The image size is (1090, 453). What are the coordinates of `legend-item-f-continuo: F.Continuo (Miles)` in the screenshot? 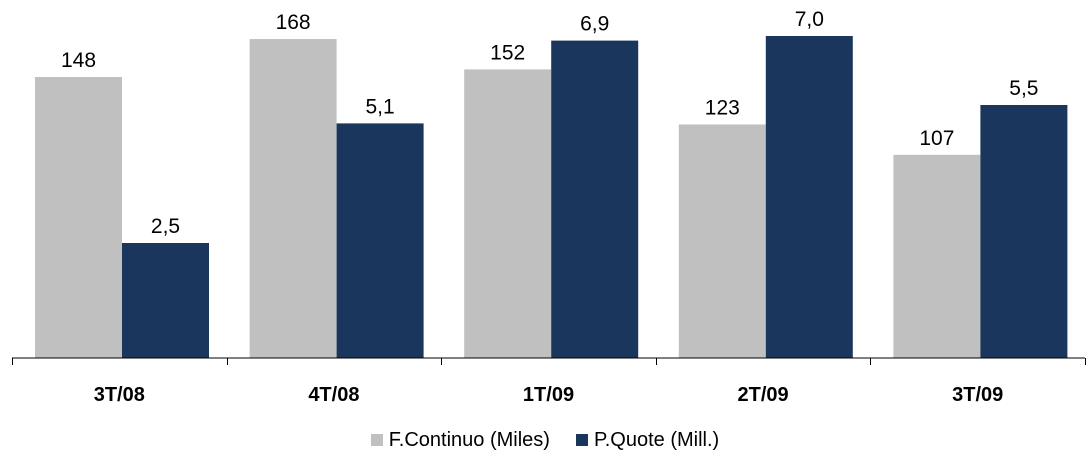 It's located at (460, 440).